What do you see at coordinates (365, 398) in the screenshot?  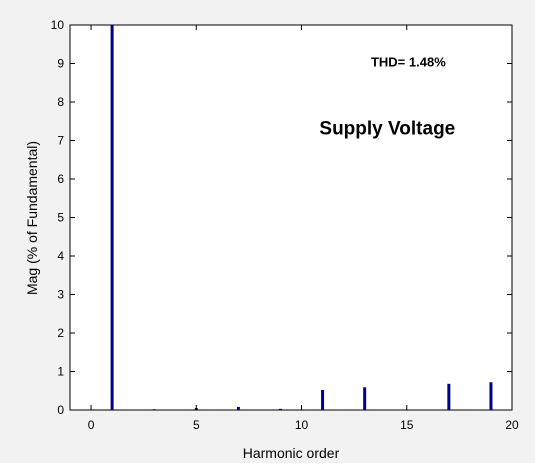 I see `bar-h13` at bounding box center [365, 398].